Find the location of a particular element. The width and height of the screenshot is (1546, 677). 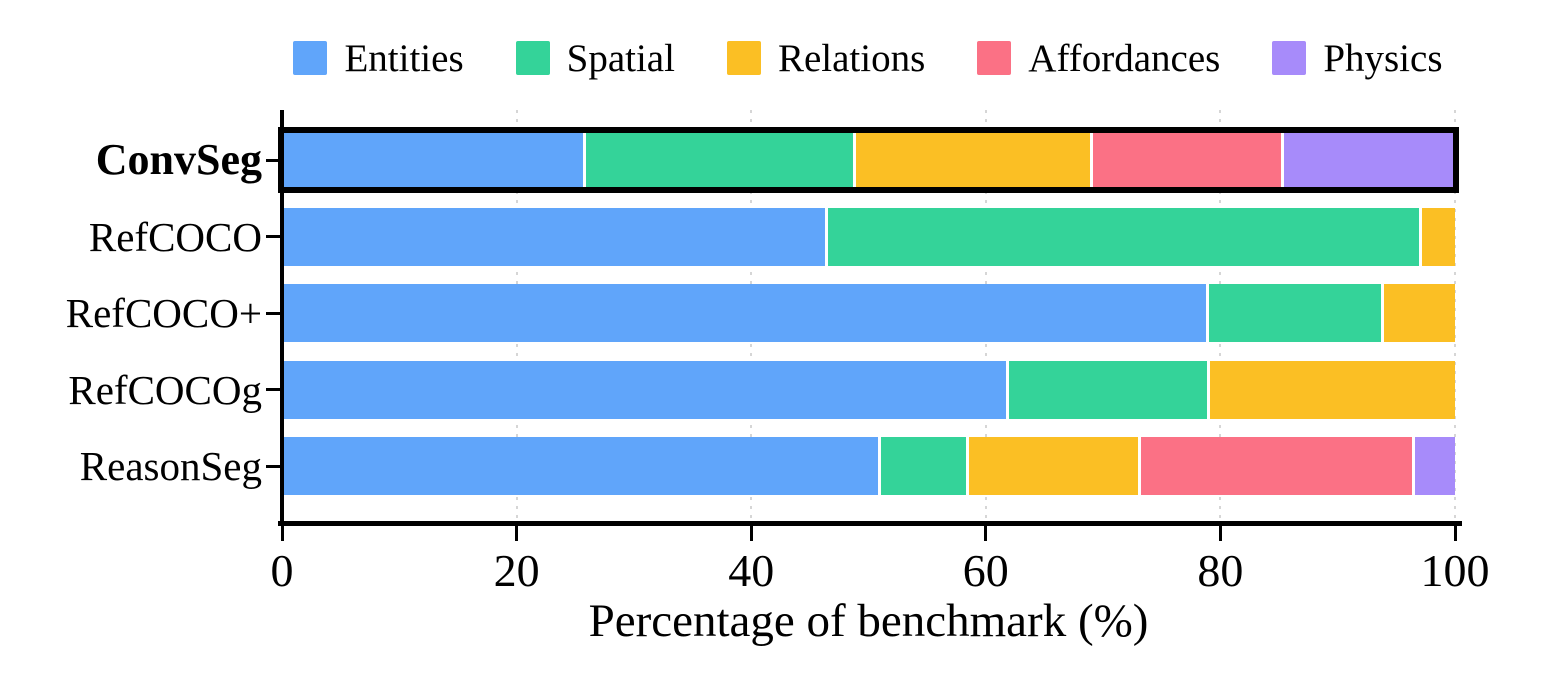

legend-swatch-affordances-icon is located at coordinates (994, 58).